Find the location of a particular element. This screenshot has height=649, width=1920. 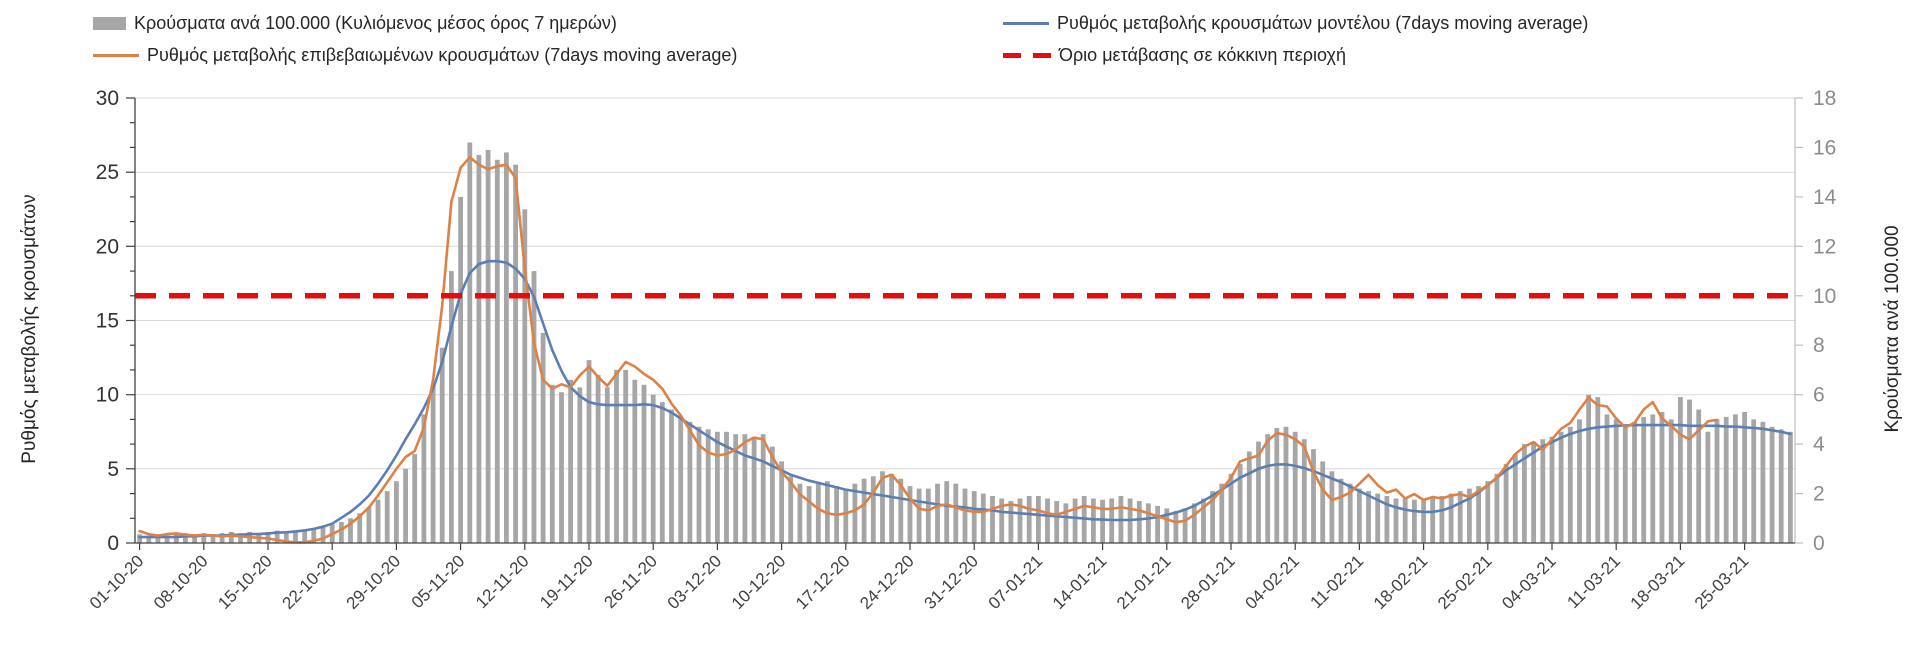

x-tick-label: 10-12-20 is located at coordinates (759, 582).